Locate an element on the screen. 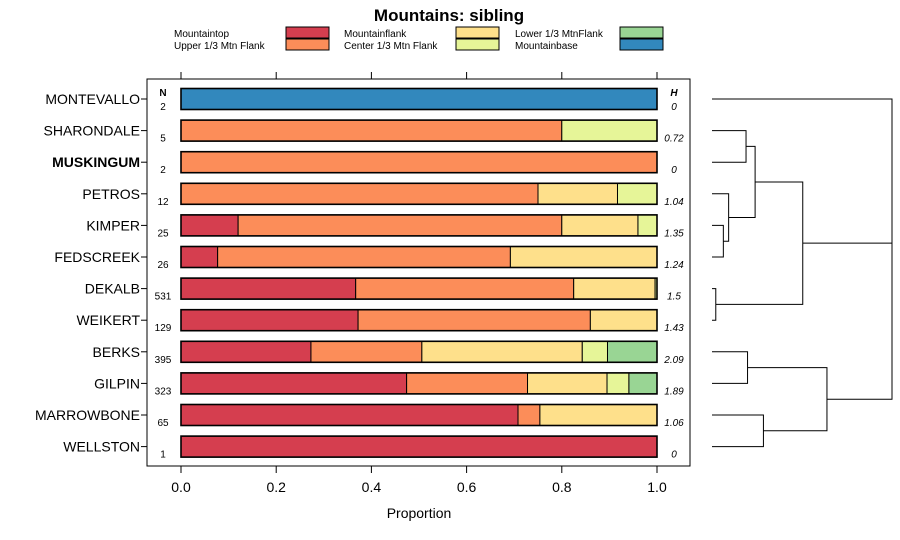 The height and width of the screenshot is (540, 900). legend-swatch-mountainbase is located at coordinates (641, 44).